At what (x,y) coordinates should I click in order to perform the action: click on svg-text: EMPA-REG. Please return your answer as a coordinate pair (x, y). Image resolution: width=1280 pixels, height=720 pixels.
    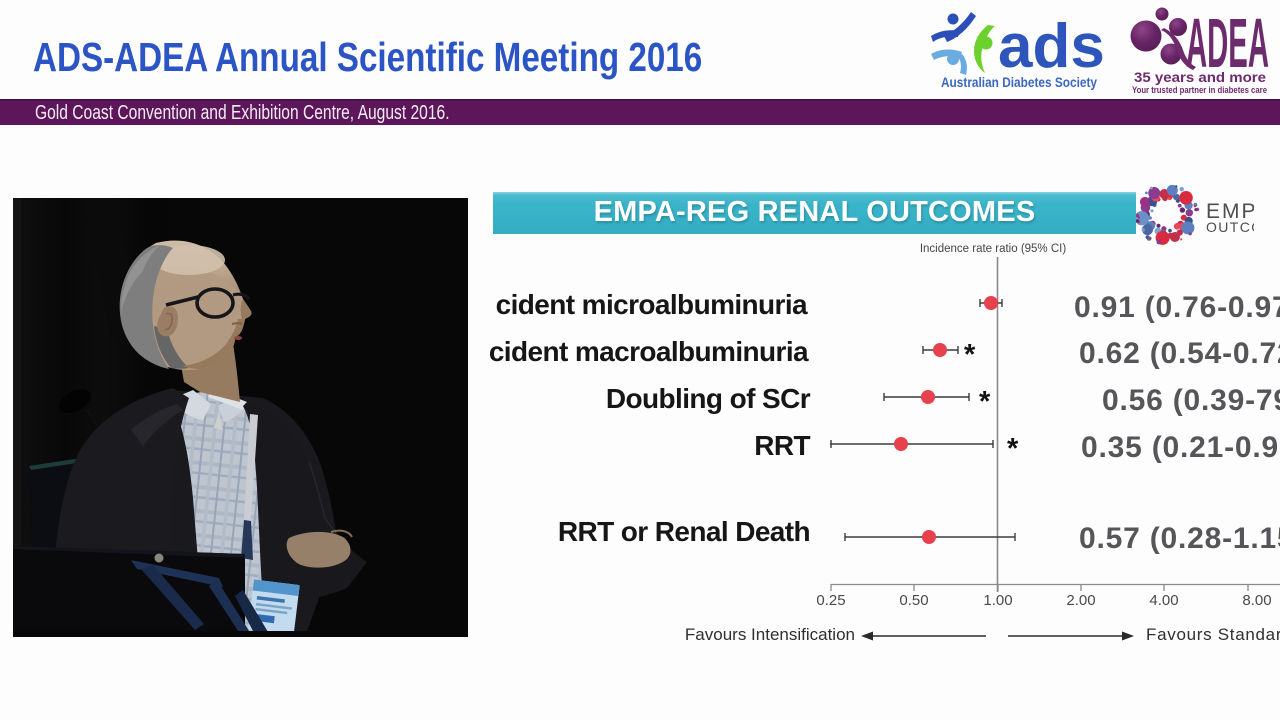
    Looking at the image, I should click on (1230, 211).